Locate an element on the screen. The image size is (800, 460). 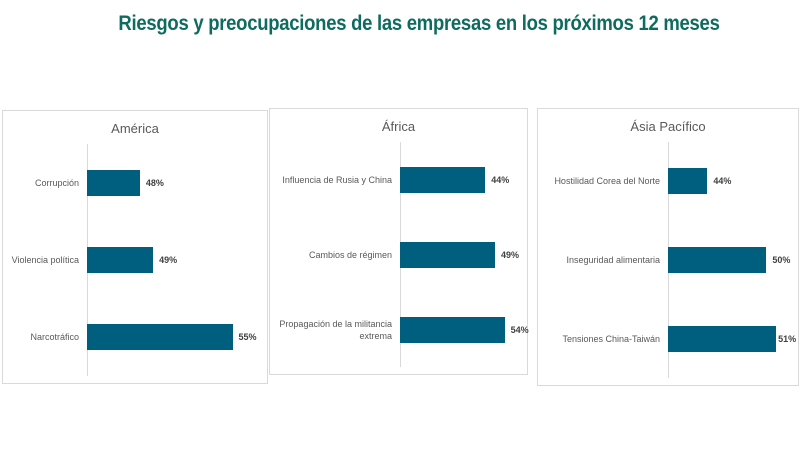
category-label: Hostilidad Corea del Norte is located at coordinates (607, 181).